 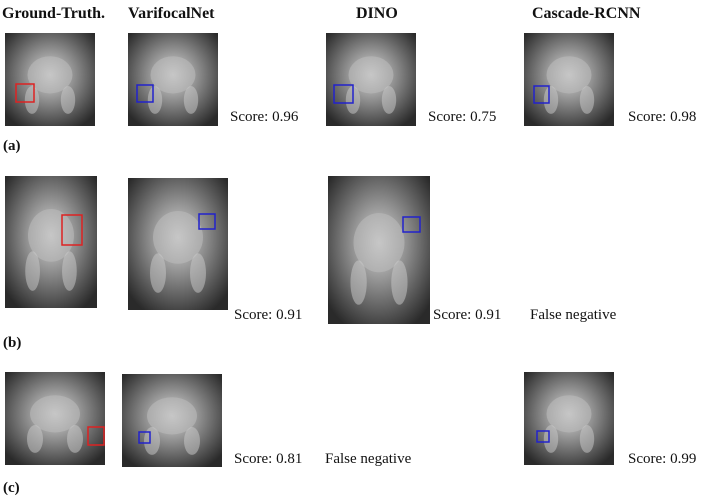 What do you see at coordinates (662, 117) in the screenshot?
I see `result-text: Score: 0.98` at bounding box center [662, 117].